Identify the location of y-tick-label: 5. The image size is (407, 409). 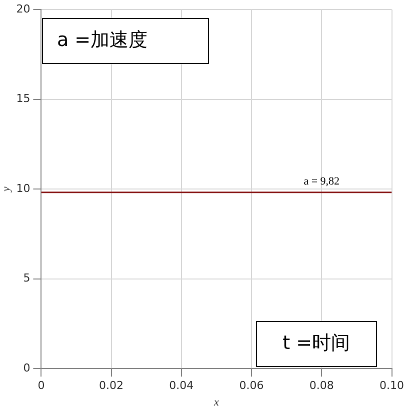
(26, 278).